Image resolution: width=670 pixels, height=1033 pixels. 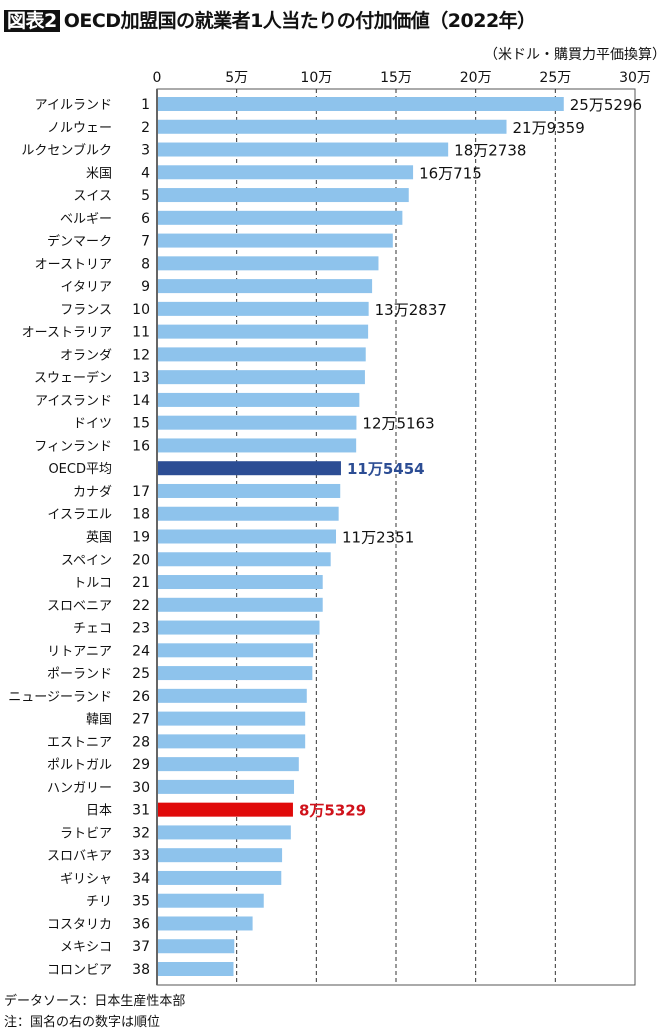 I want to click on rank-label: 23, so click(x=141, y=629).